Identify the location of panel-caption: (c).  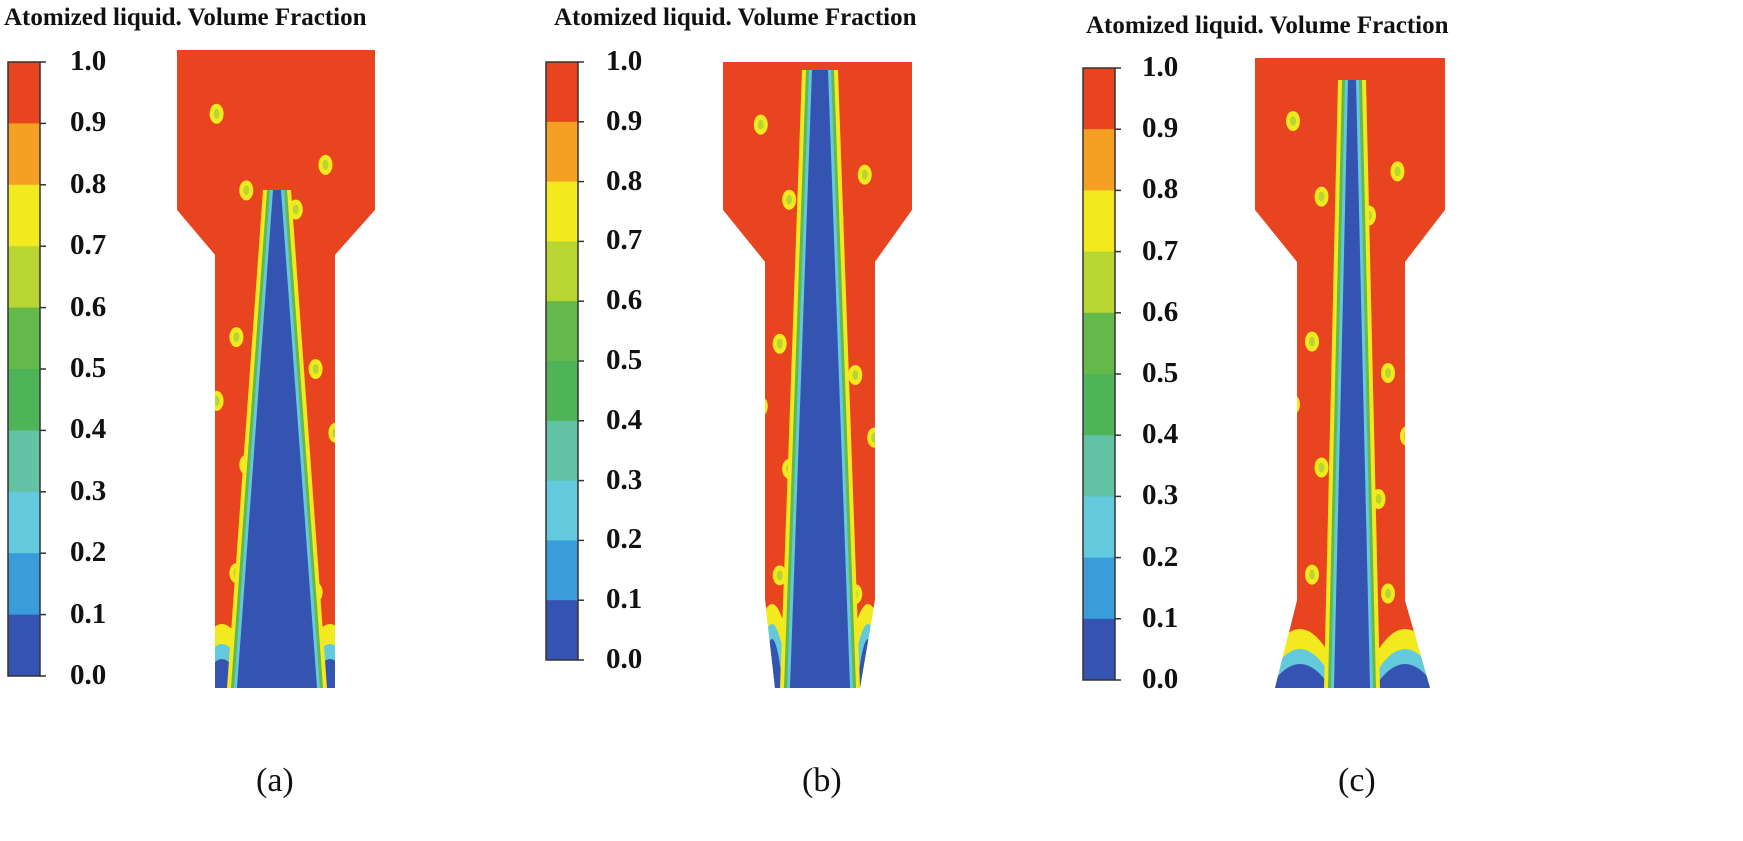
(1357, 780).